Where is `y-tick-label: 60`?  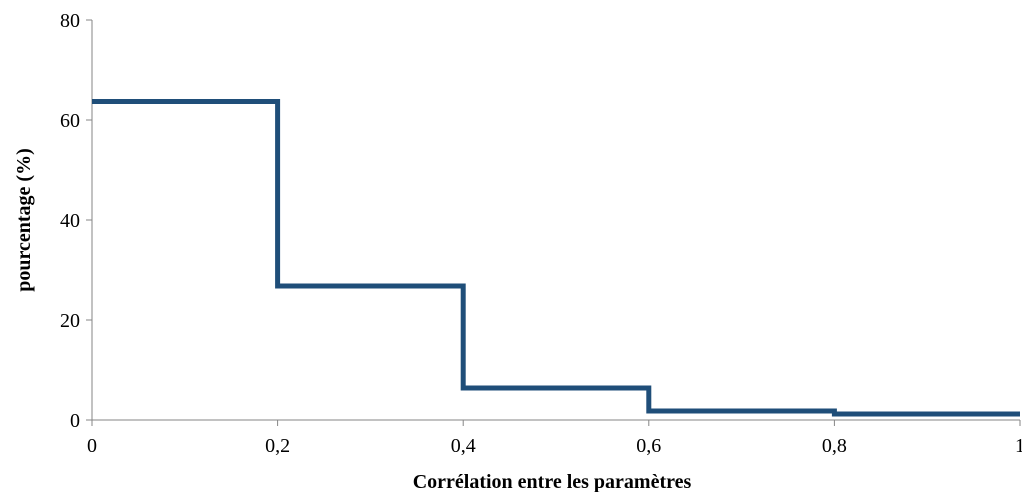 y-tick-label: 60 is located at coordinates (70, 121).